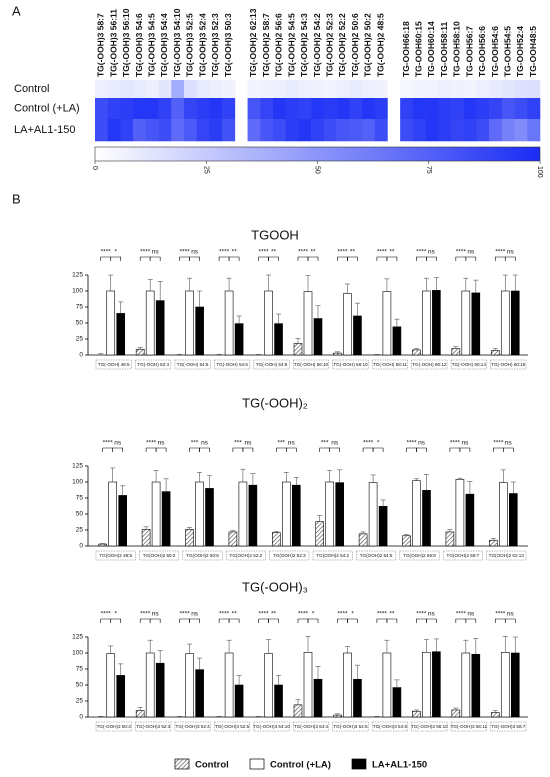 The image size is (550, 777). I want to click on chart-title: TG(-OOH)₃, so click(275, 586).